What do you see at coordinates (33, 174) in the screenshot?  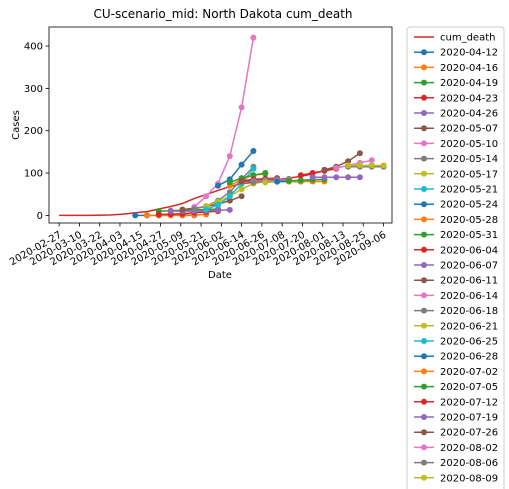 I see `y-tick-label: 100` at bounding box center [33, 174].